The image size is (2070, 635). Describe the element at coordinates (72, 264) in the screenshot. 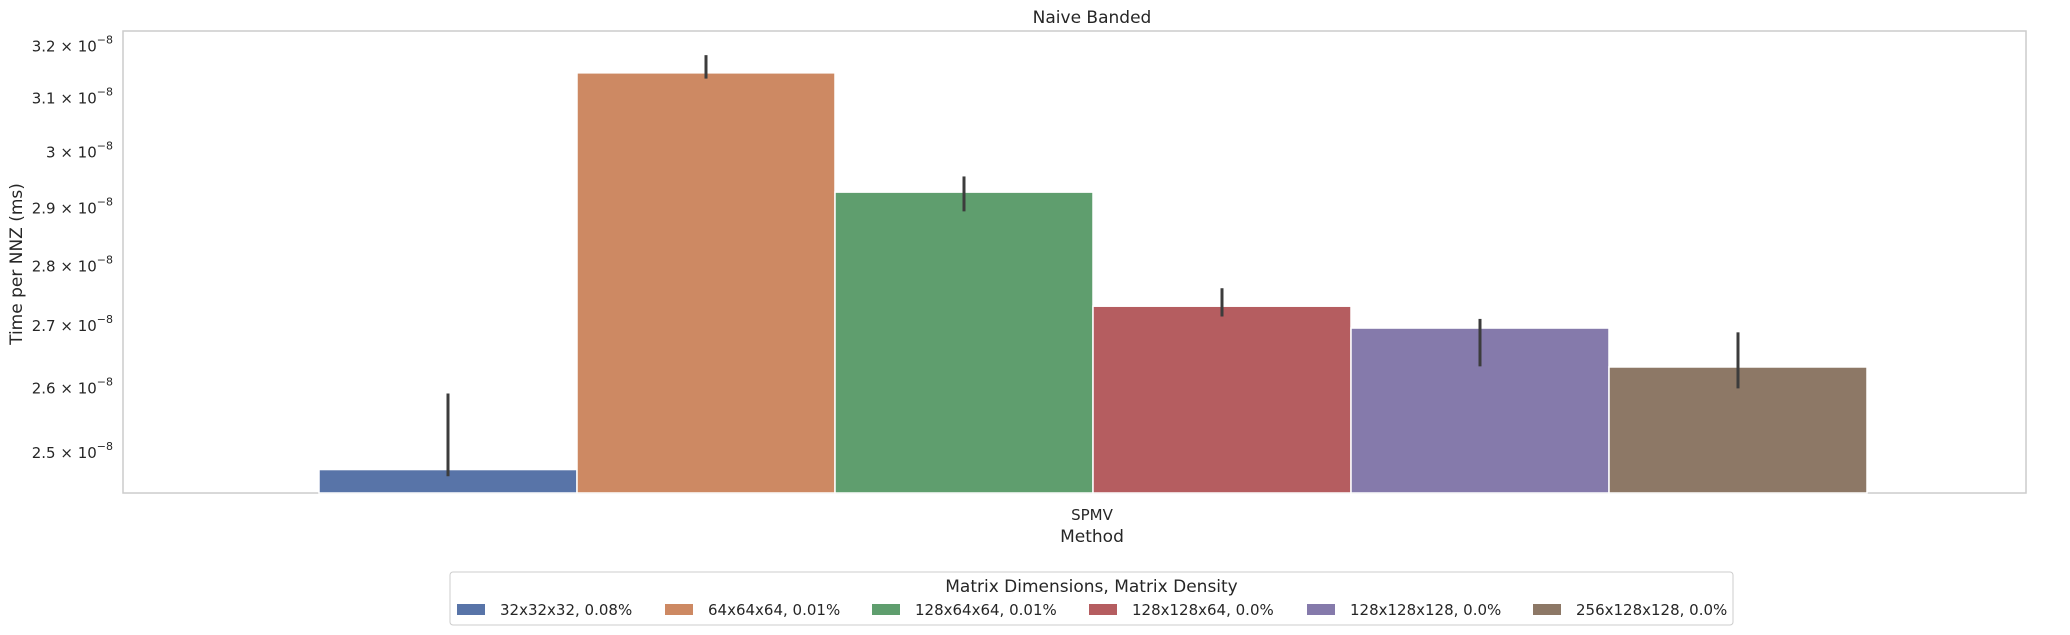

I see `y-tick-label: 2.8 × 10⁻⁸` at that location.